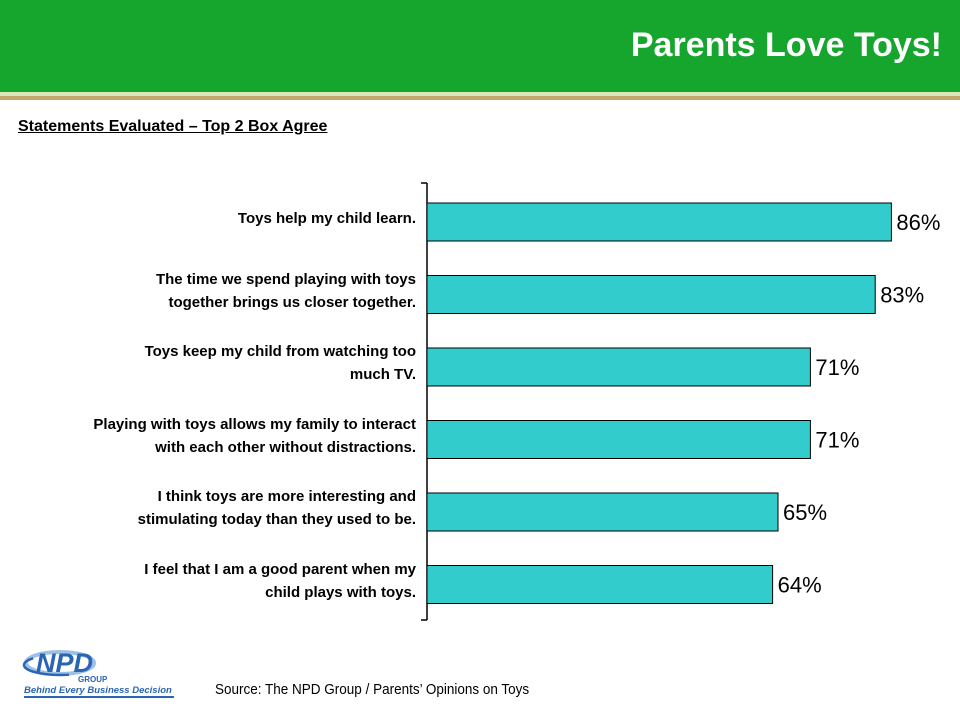  Describe the element at coordinates (93, 679) in the screenshot. I see `logo-sub: GROUP` at that location.